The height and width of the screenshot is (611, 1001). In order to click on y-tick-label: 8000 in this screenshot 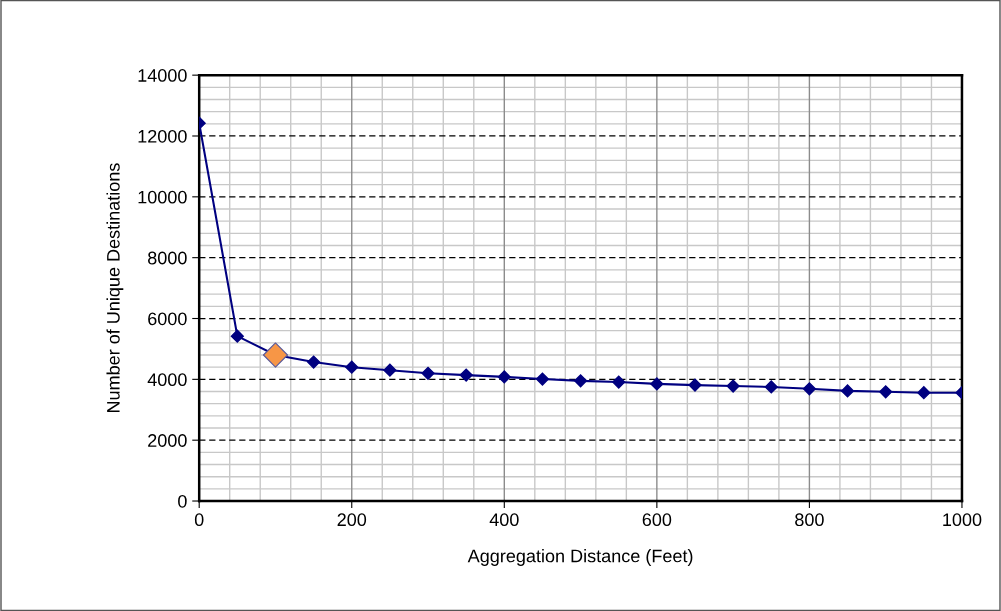, I will do `click(167, 258)`.